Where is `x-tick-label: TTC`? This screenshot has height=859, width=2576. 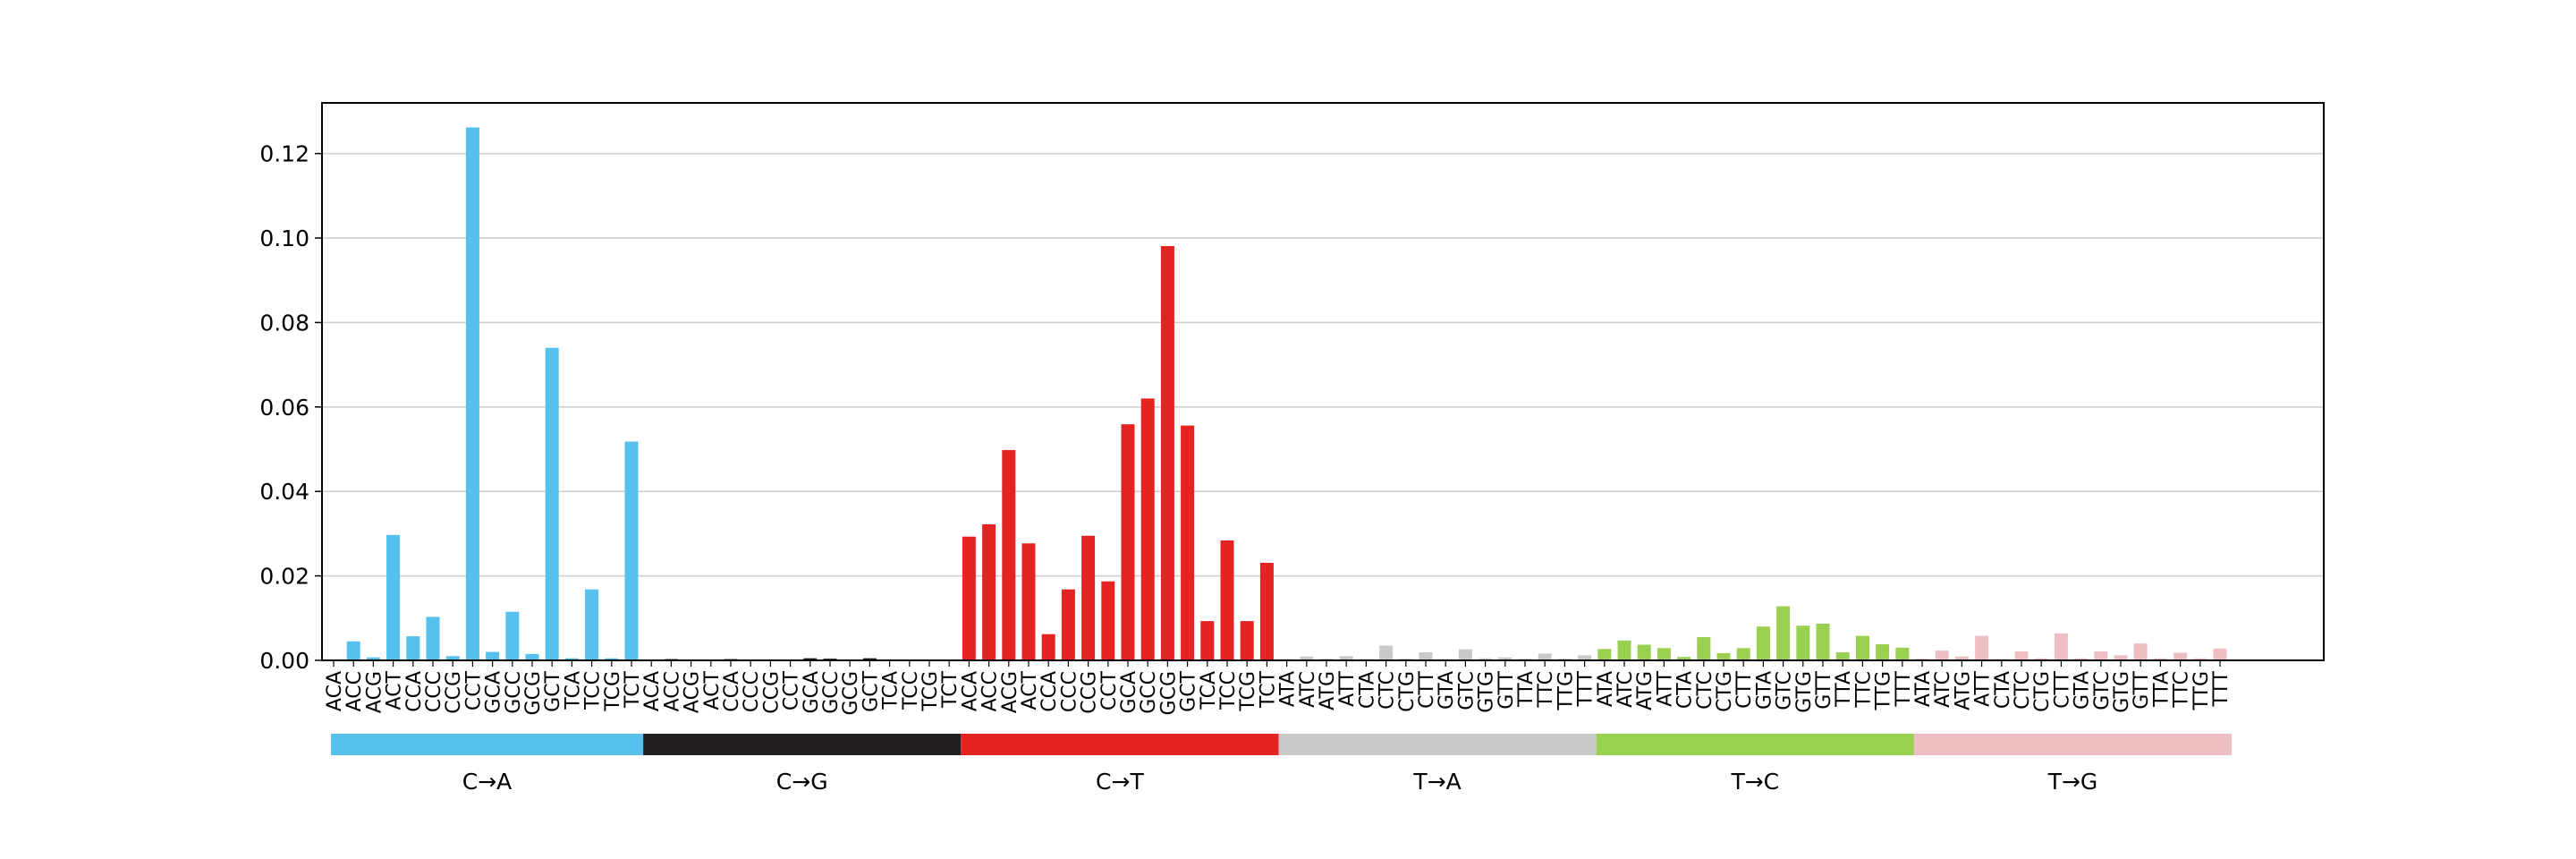
x-tick-label: TTC is located at coordinates (1546, 690).